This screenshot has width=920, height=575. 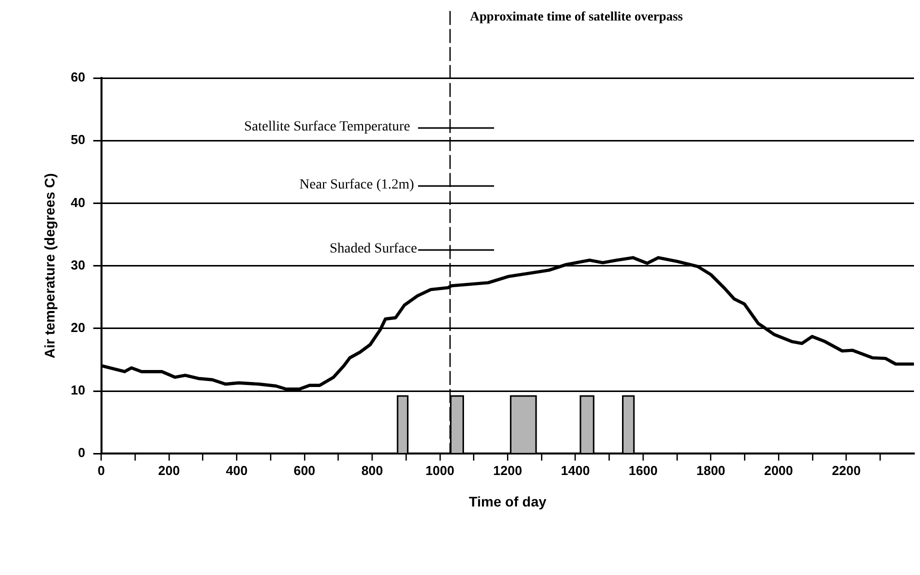 I want to click on y-tick-label: 50, so click(x=78, y=140).